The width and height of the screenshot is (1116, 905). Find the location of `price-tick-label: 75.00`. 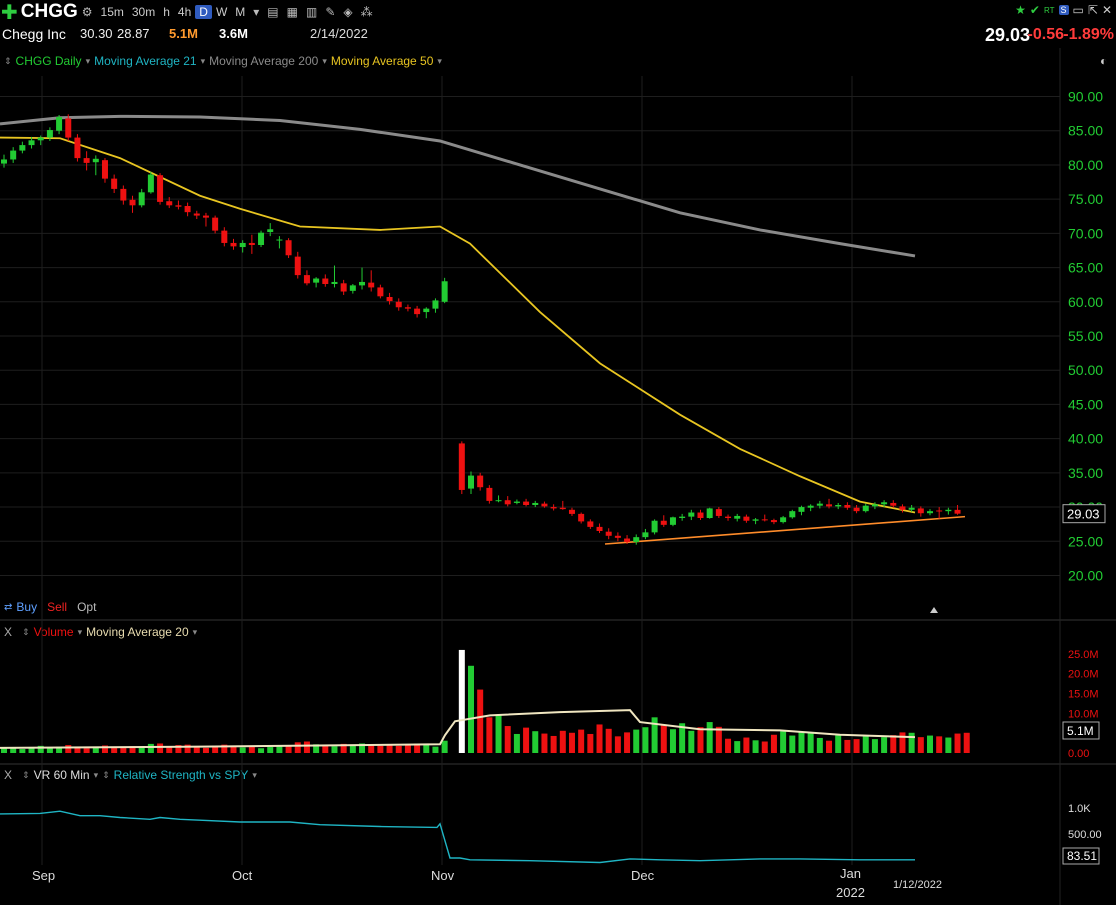

price-tick-label: 75.00 is located at coordinates (1085, 199).